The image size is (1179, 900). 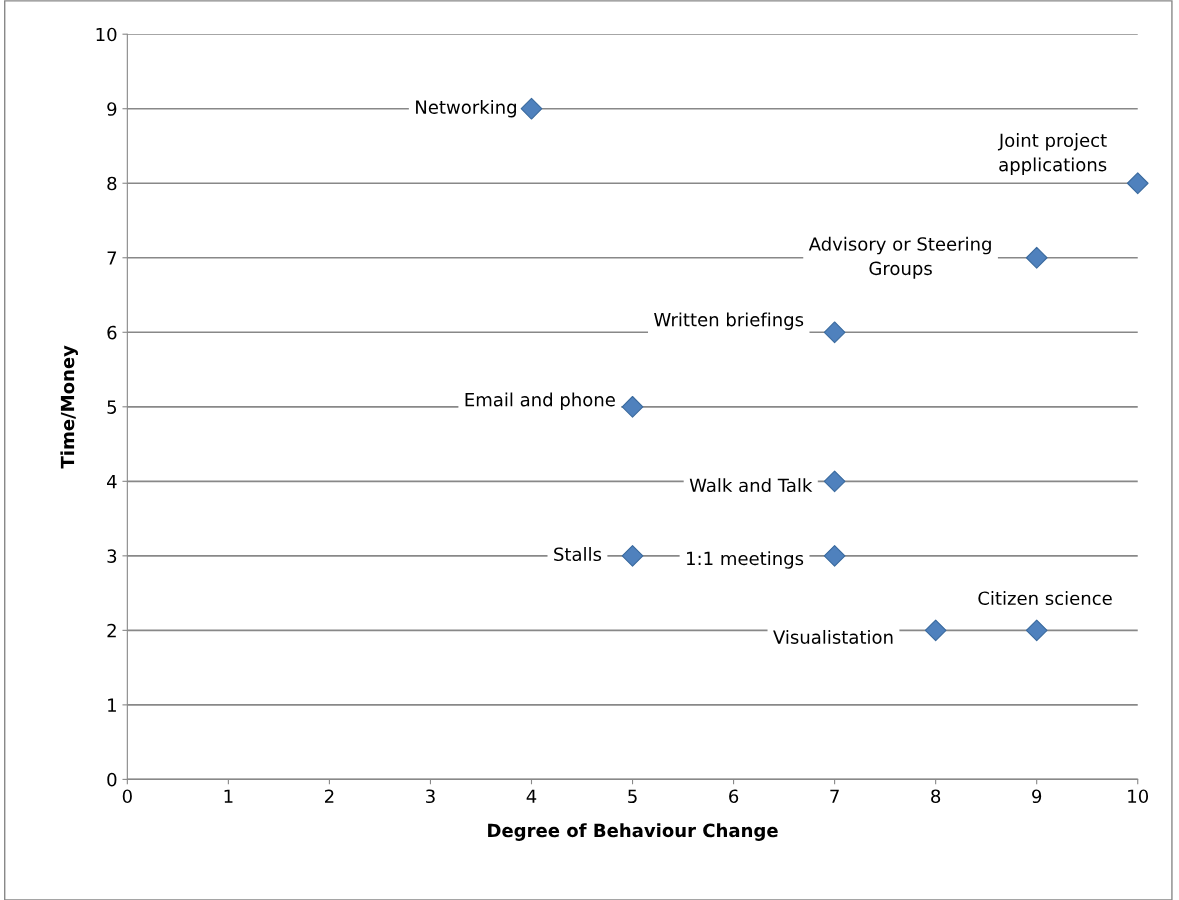 What do you see at coordinates (228, 796) in the screenshot?
I see `x-tick-label: 1` at bounding box center [228, 796].